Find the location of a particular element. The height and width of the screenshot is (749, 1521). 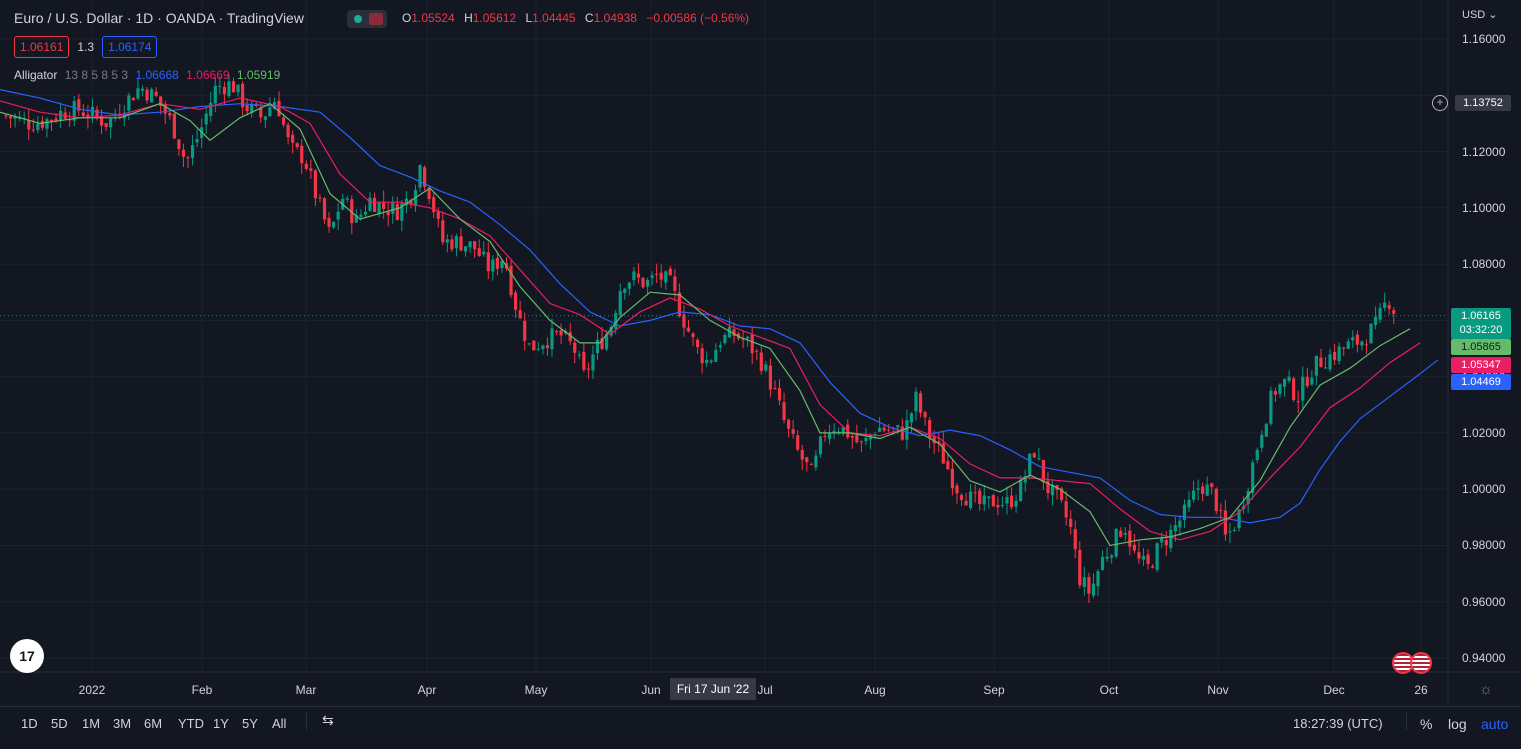

date-range-icon: ⇆ is located at coordinates (328, 720).